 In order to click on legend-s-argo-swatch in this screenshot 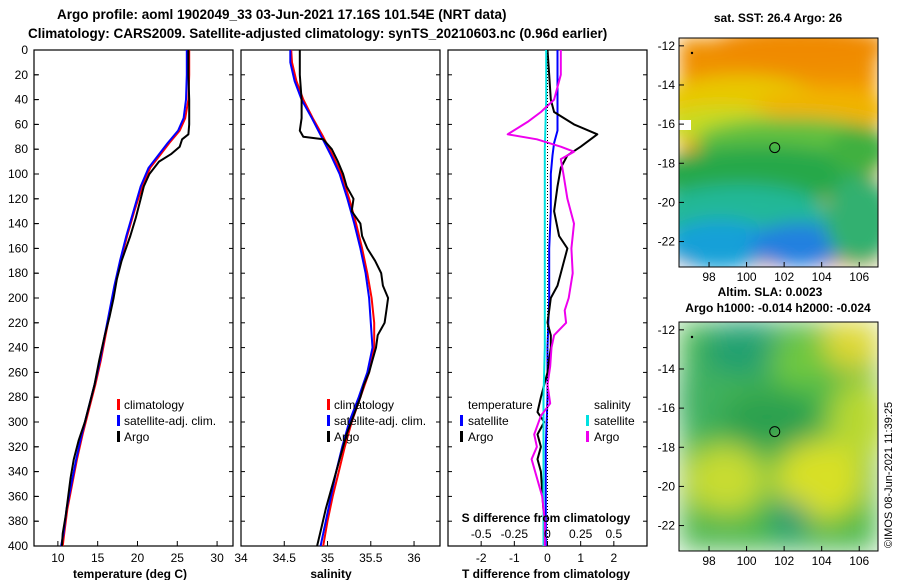, I will do `click(587, 436)`.